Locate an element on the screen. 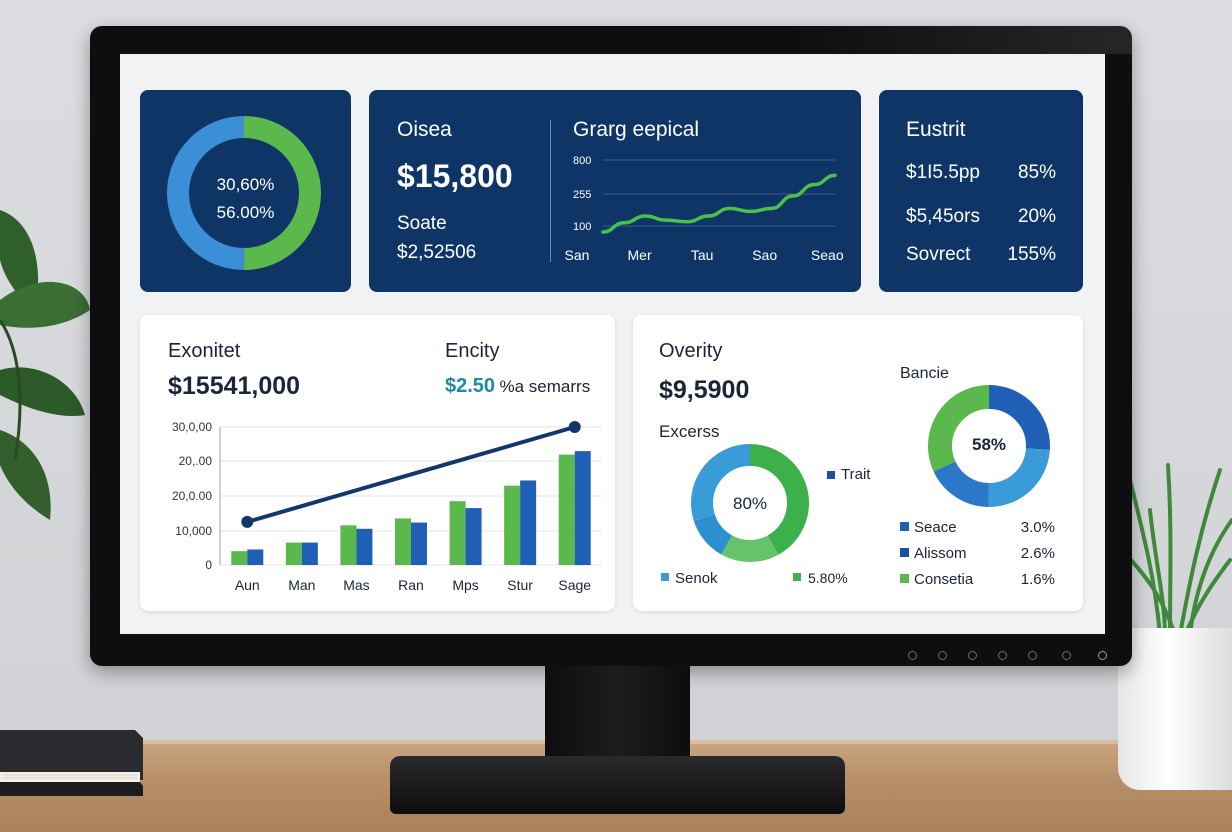 The height and width of the screenshot is (832, 1232). legend-label: Seace is located at coordinates (935, 527).